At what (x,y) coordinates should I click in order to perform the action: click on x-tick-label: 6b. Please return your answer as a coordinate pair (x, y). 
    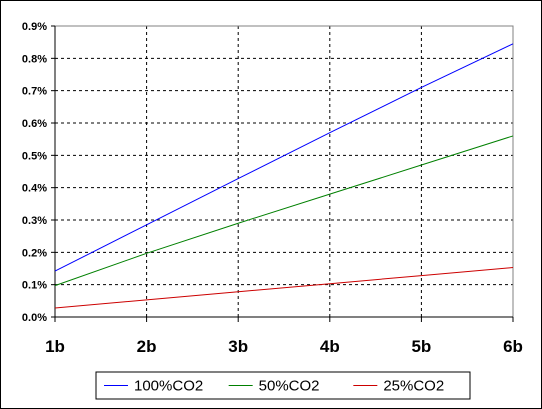
    Looking at the image, I should click on (513, 346).